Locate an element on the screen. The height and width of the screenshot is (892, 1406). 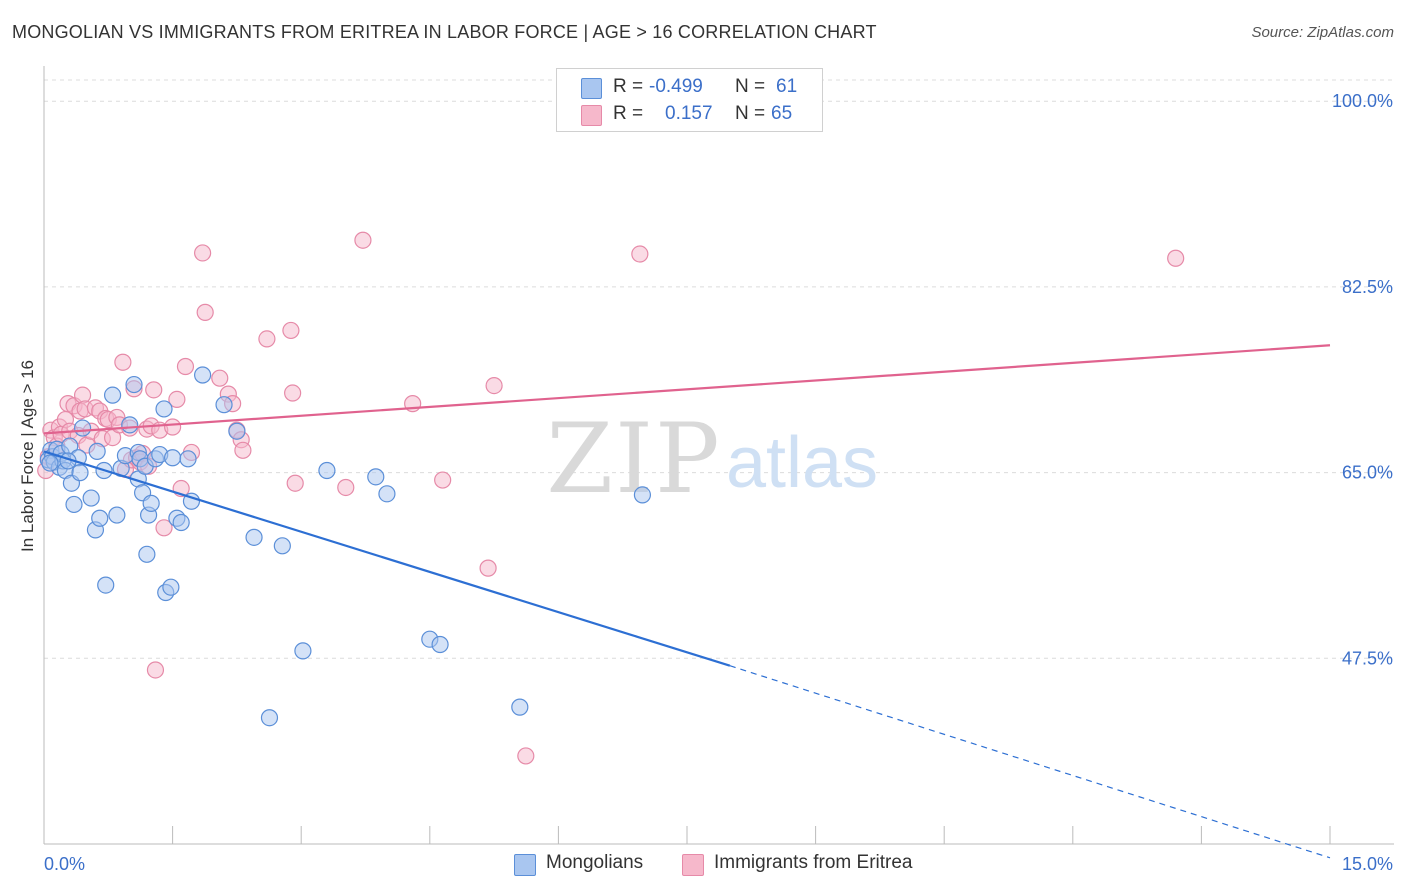
legend-n-value: 65 is located at coordinates (782, 113).